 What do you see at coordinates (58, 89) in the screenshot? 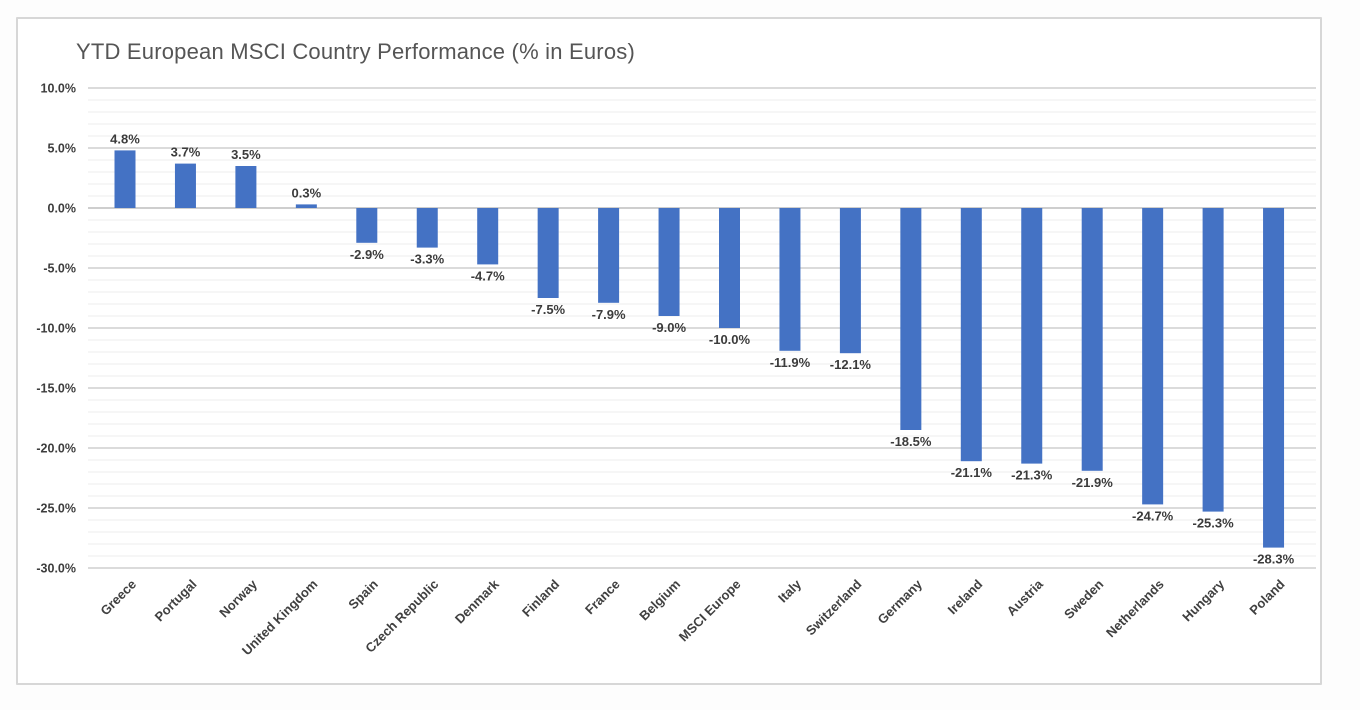
I see `y-axis-tick-label: 10.0%` at bounding box center [58, 89].